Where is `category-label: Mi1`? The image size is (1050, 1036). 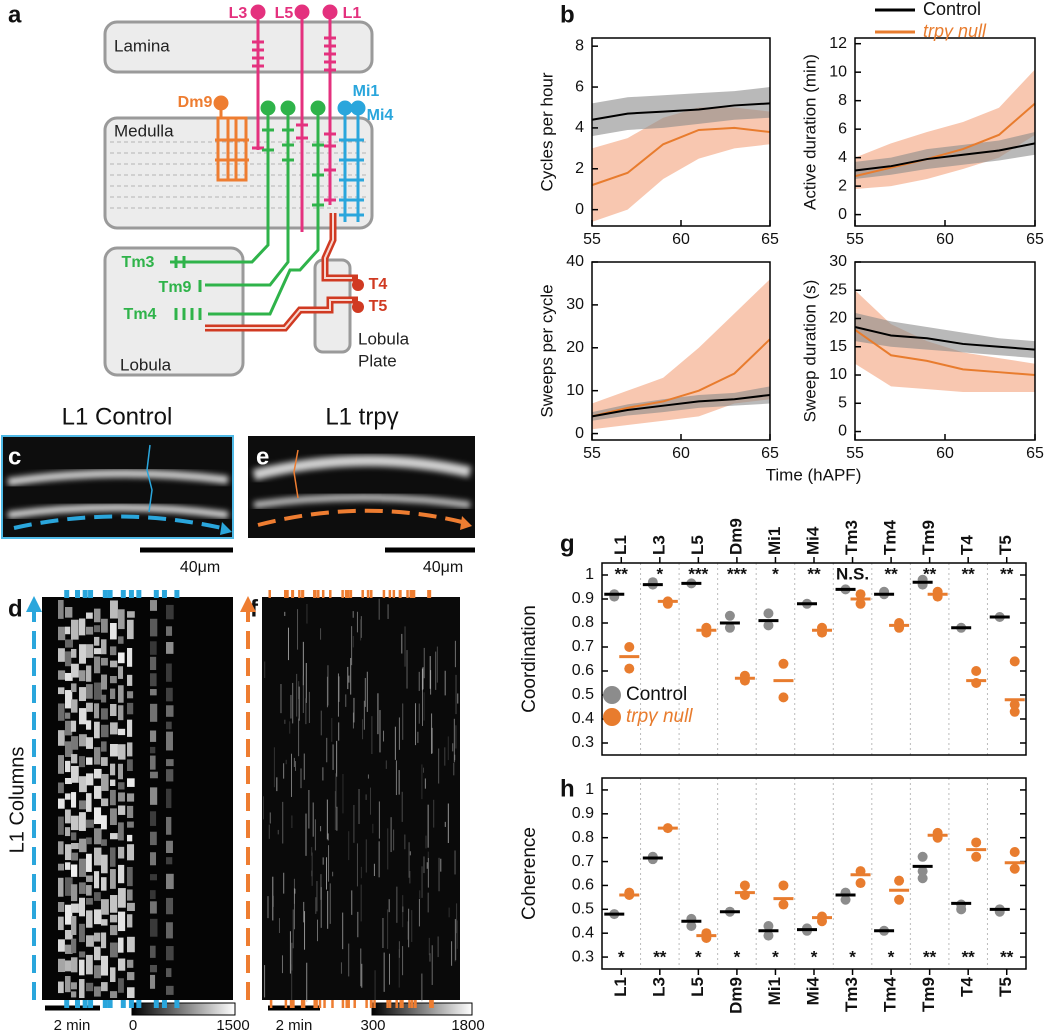 category-label: Mi1 is located at coordinates (774, 991).